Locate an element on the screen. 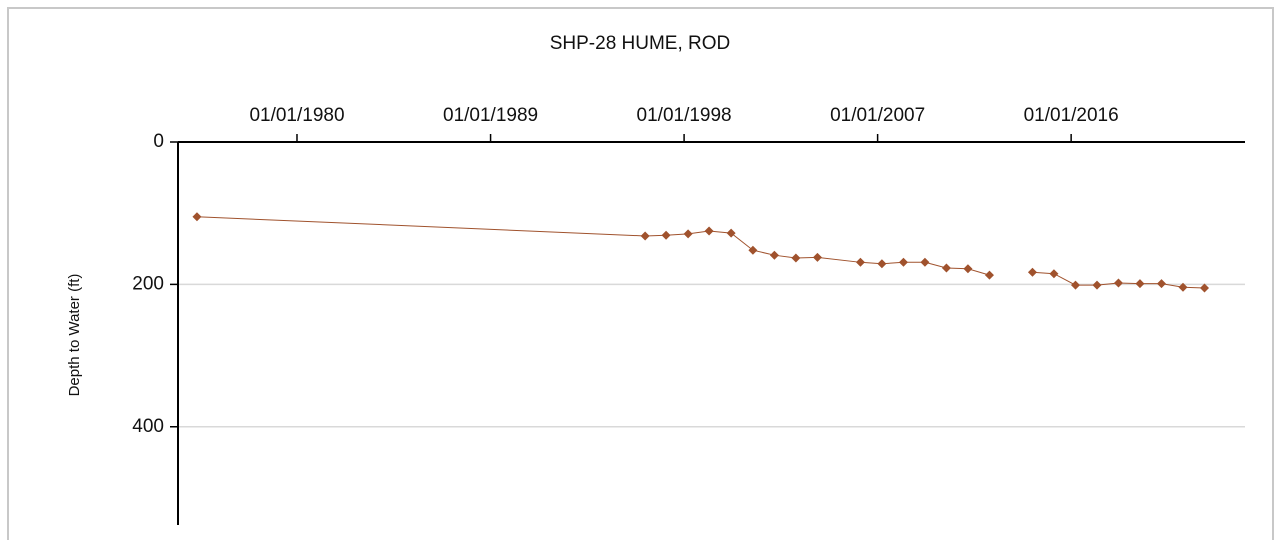 The image size is (1281, 540). x-tick-label: 01/01/1998 is located at coordinates (684, 115).